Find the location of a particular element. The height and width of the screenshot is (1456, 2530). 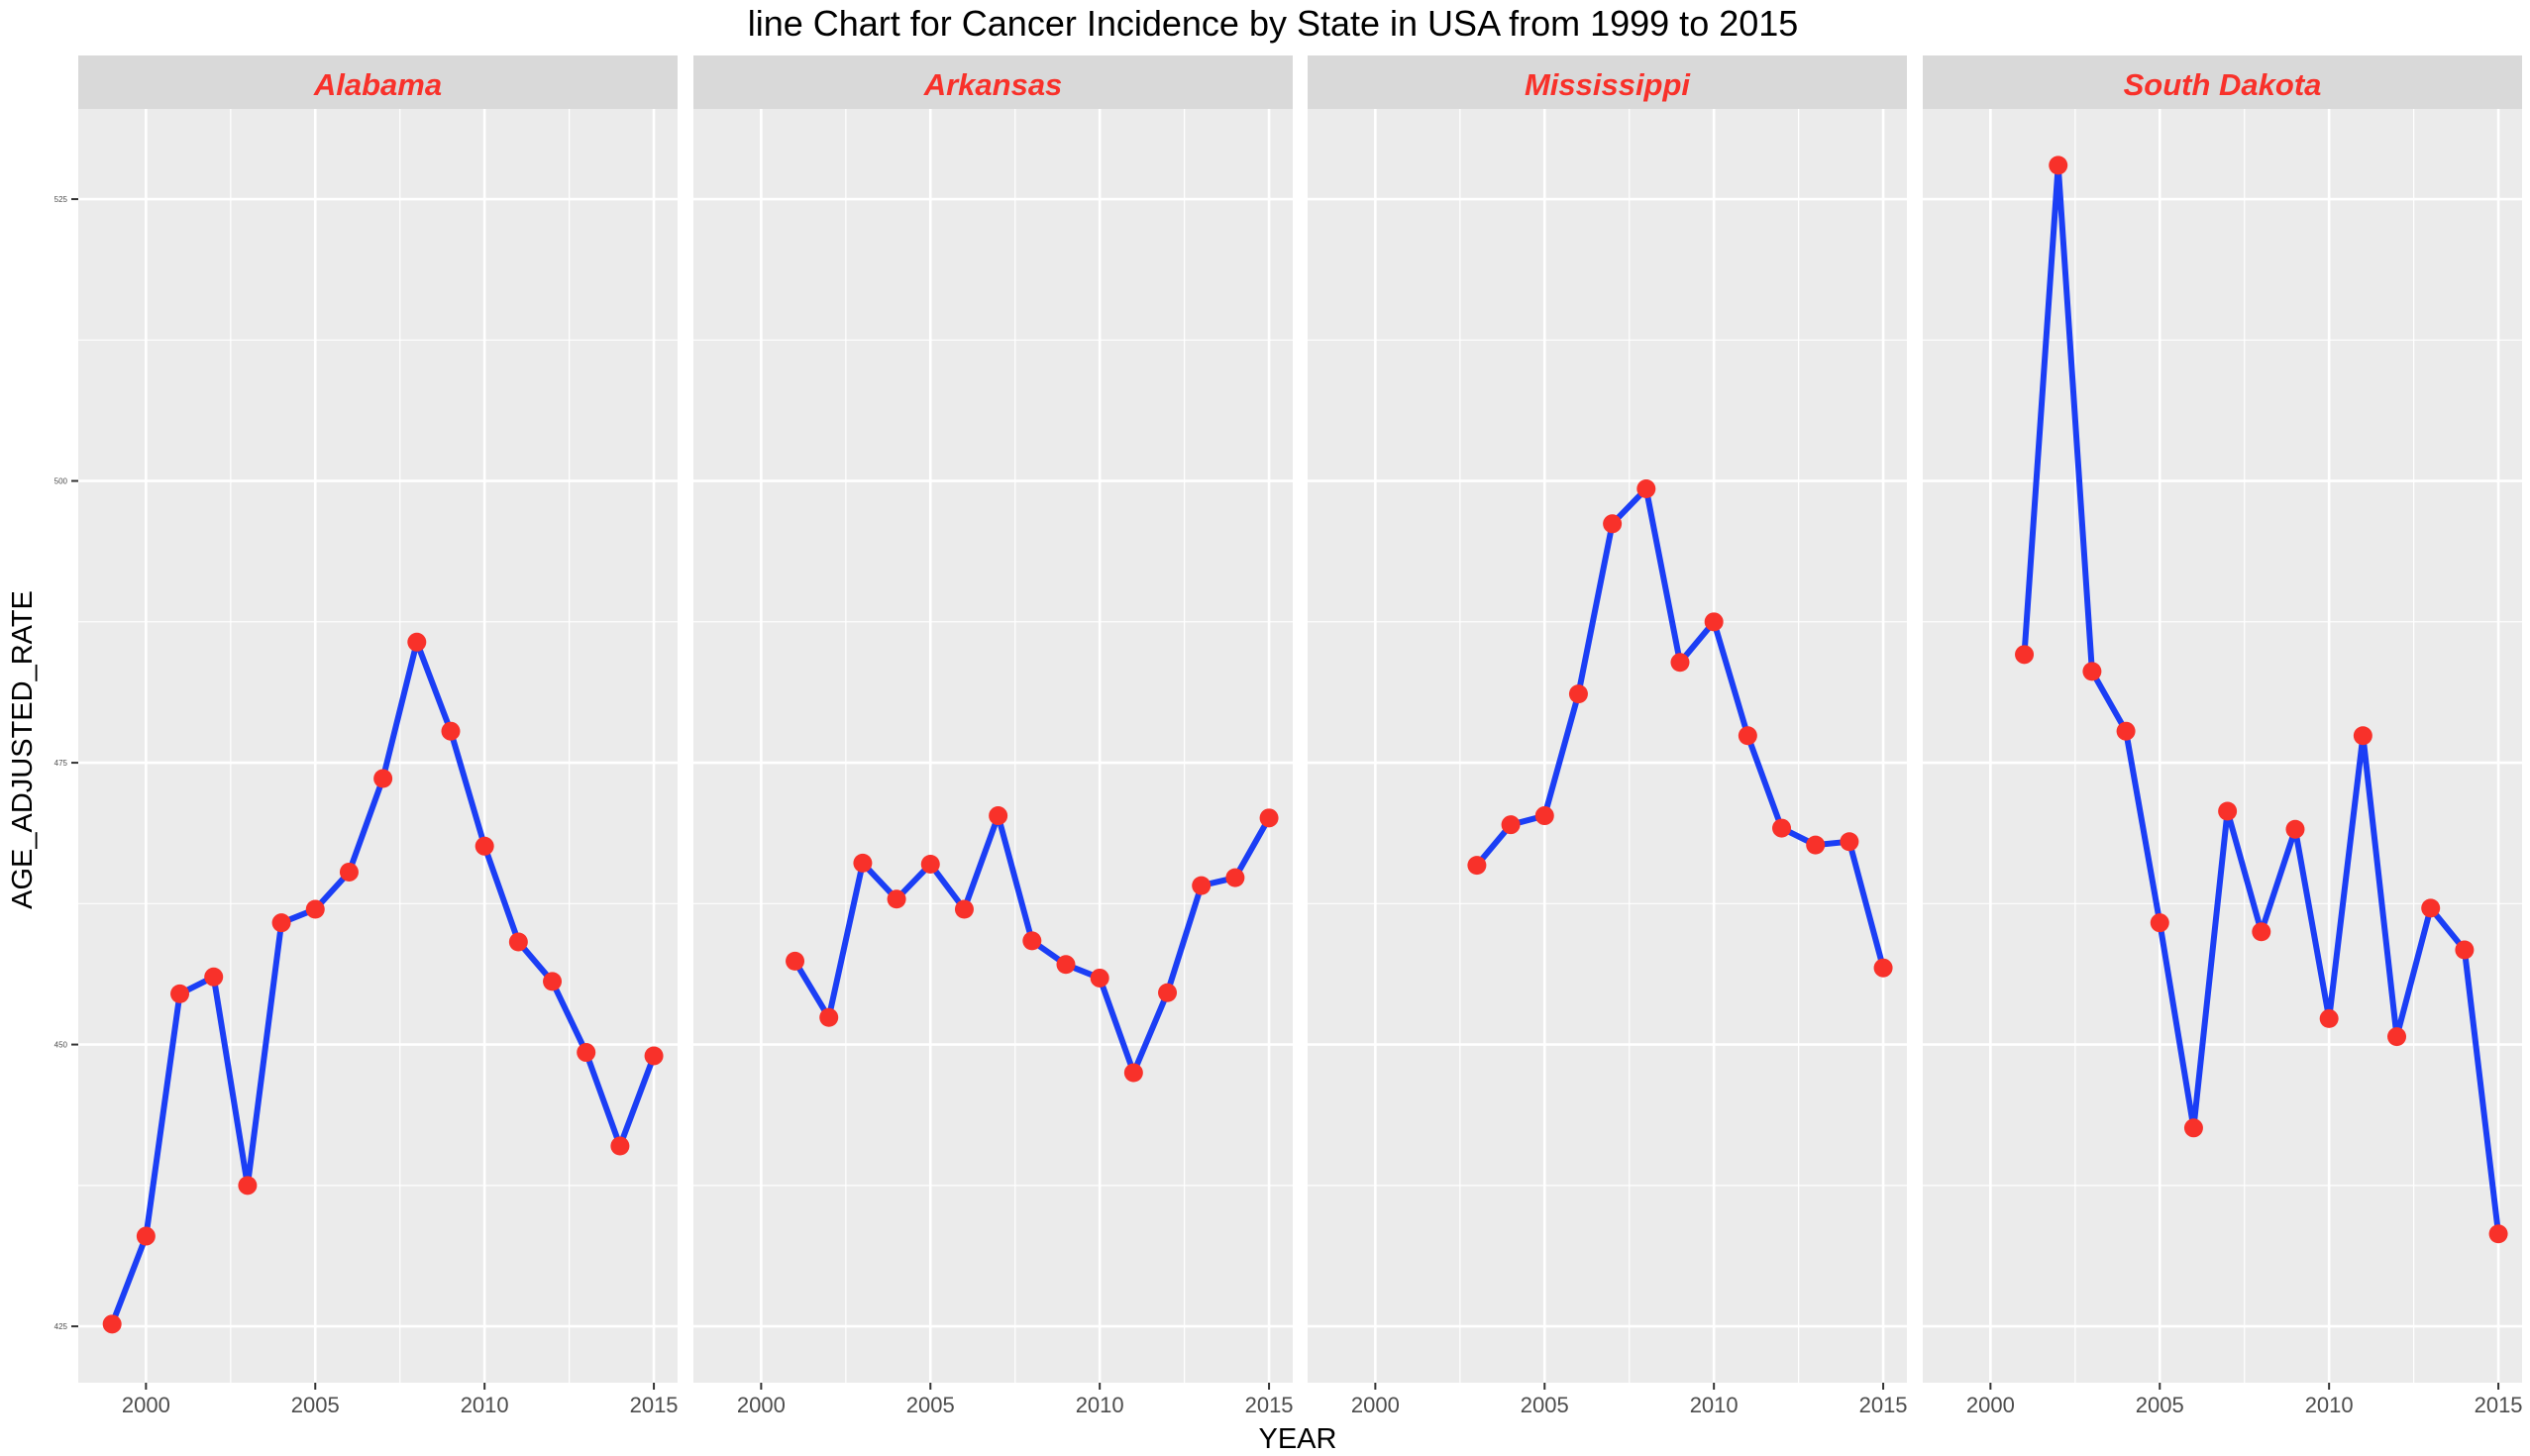

strip-label-arkansas: Arkansas is located at coordinates (993, 84).